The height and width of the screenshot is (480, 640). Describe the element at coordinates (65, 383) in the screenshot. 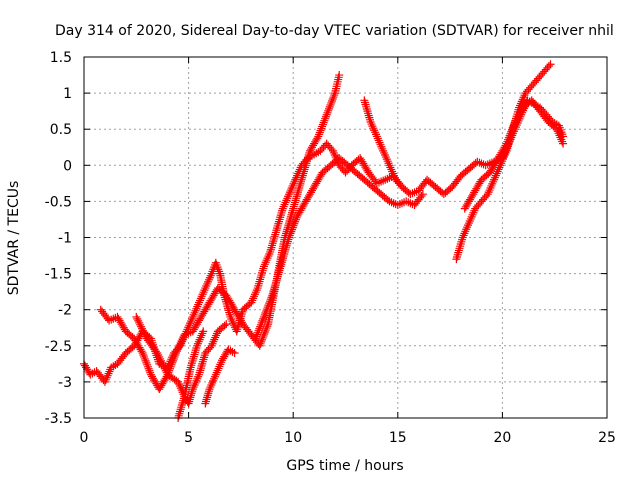

I see `y-tick-label: -3` at that location.